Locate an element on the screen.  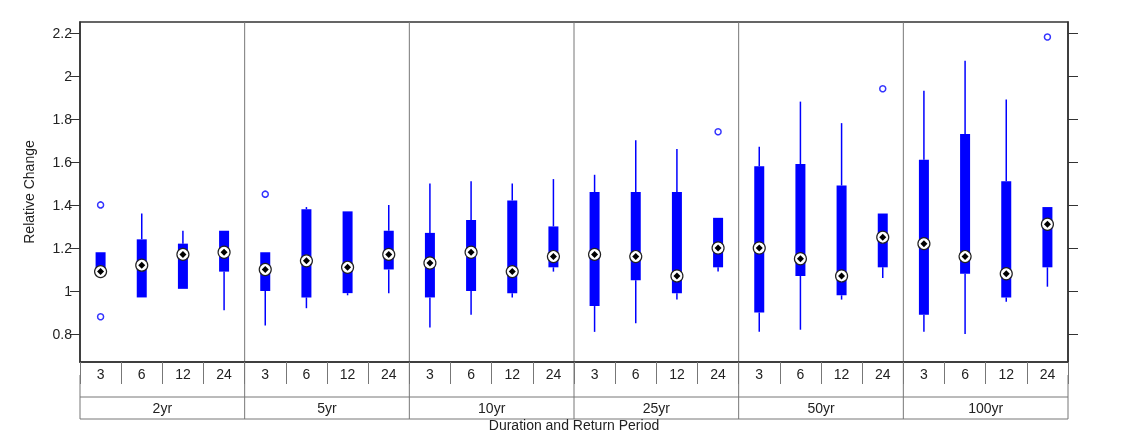
text: 25yr is located at coordinates (656, 408).